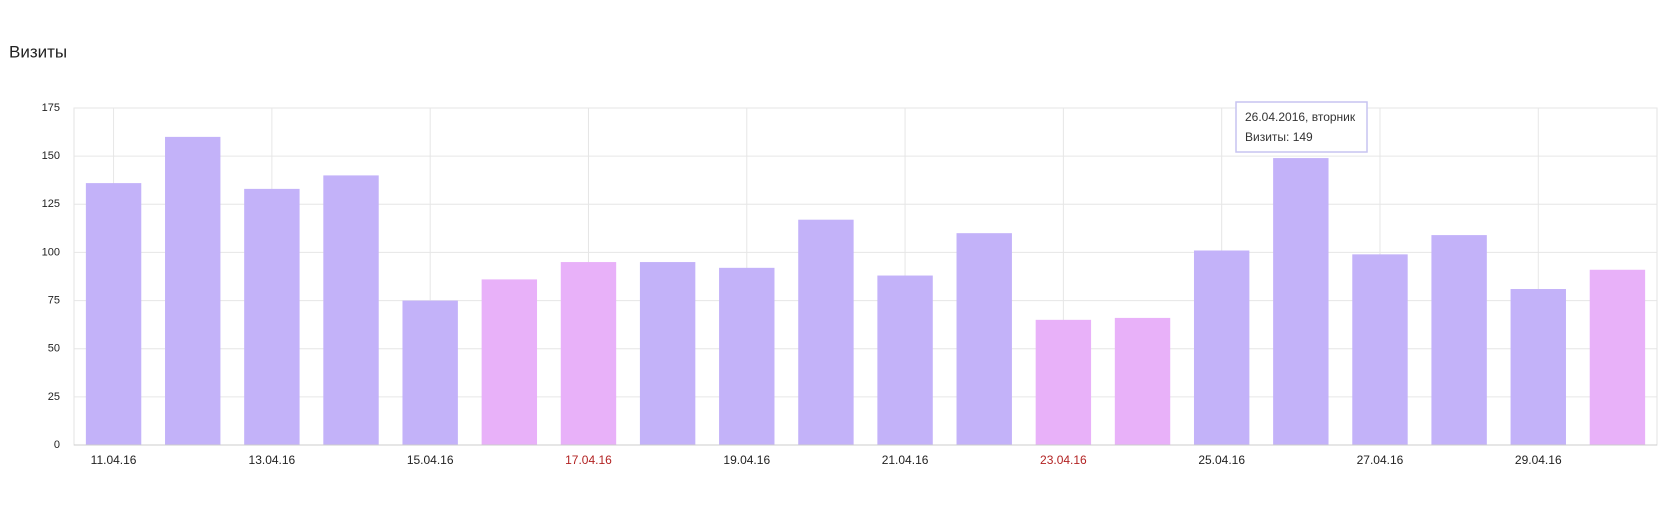  I want to click on y-tick-label: 25, so click(54, 397).